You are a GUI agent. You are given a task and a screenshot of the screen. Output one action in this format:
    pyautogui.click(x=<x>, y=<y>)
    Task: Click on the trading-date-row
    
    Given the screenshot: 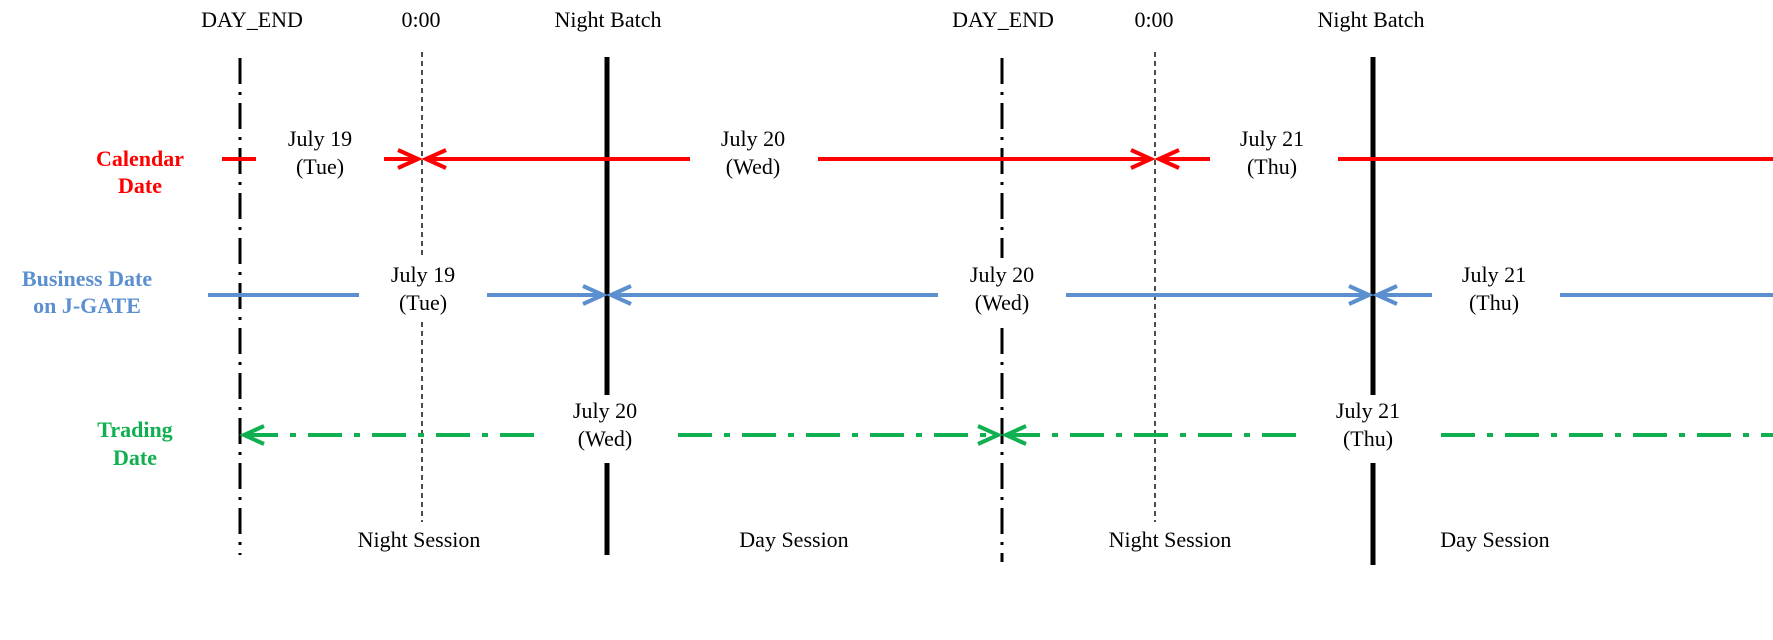 What is the action you would take?
    pyautogui.click(x=1006, y=435)
    